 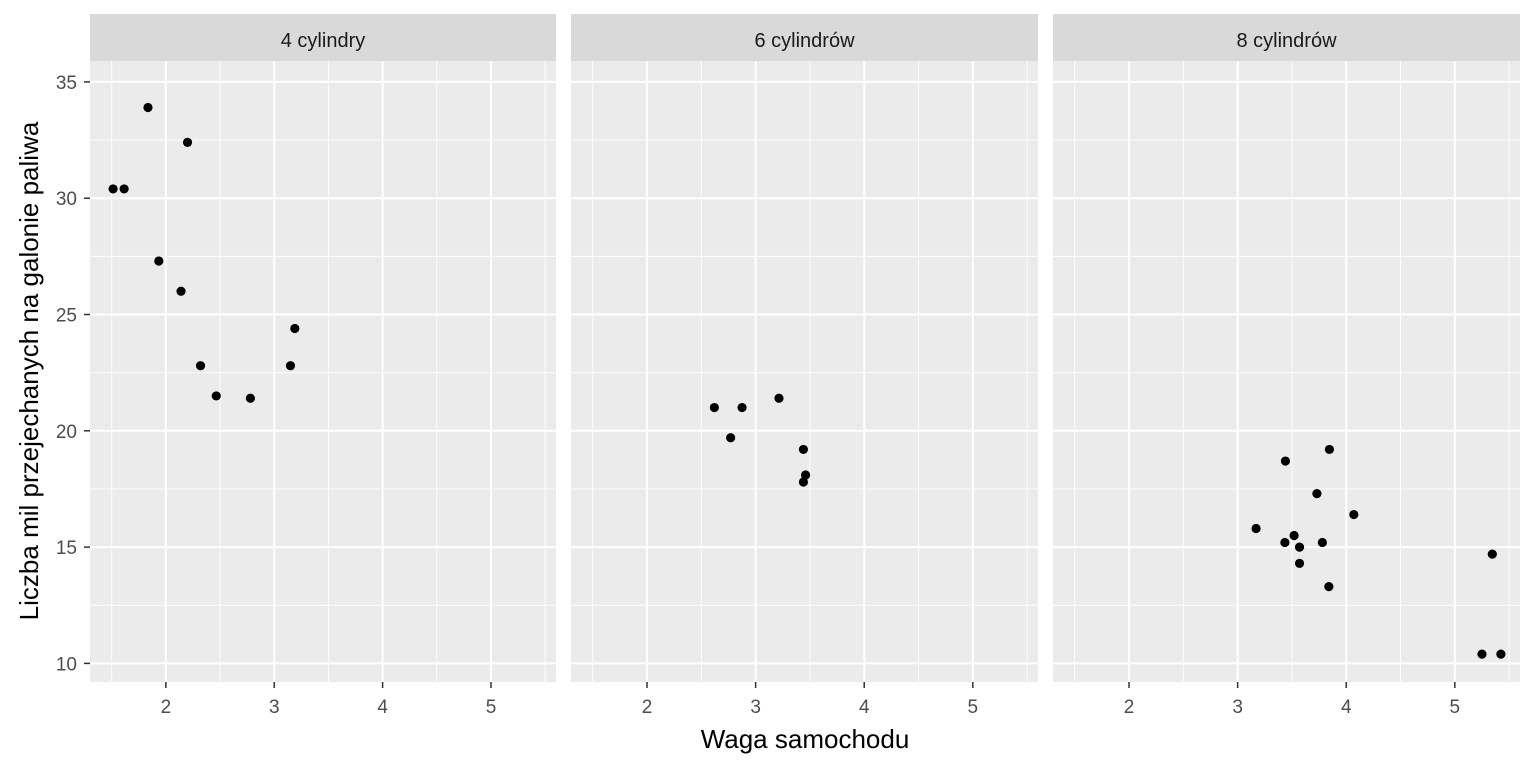 I want to click on y-tick-label: 10, so click(x=66, y=664).